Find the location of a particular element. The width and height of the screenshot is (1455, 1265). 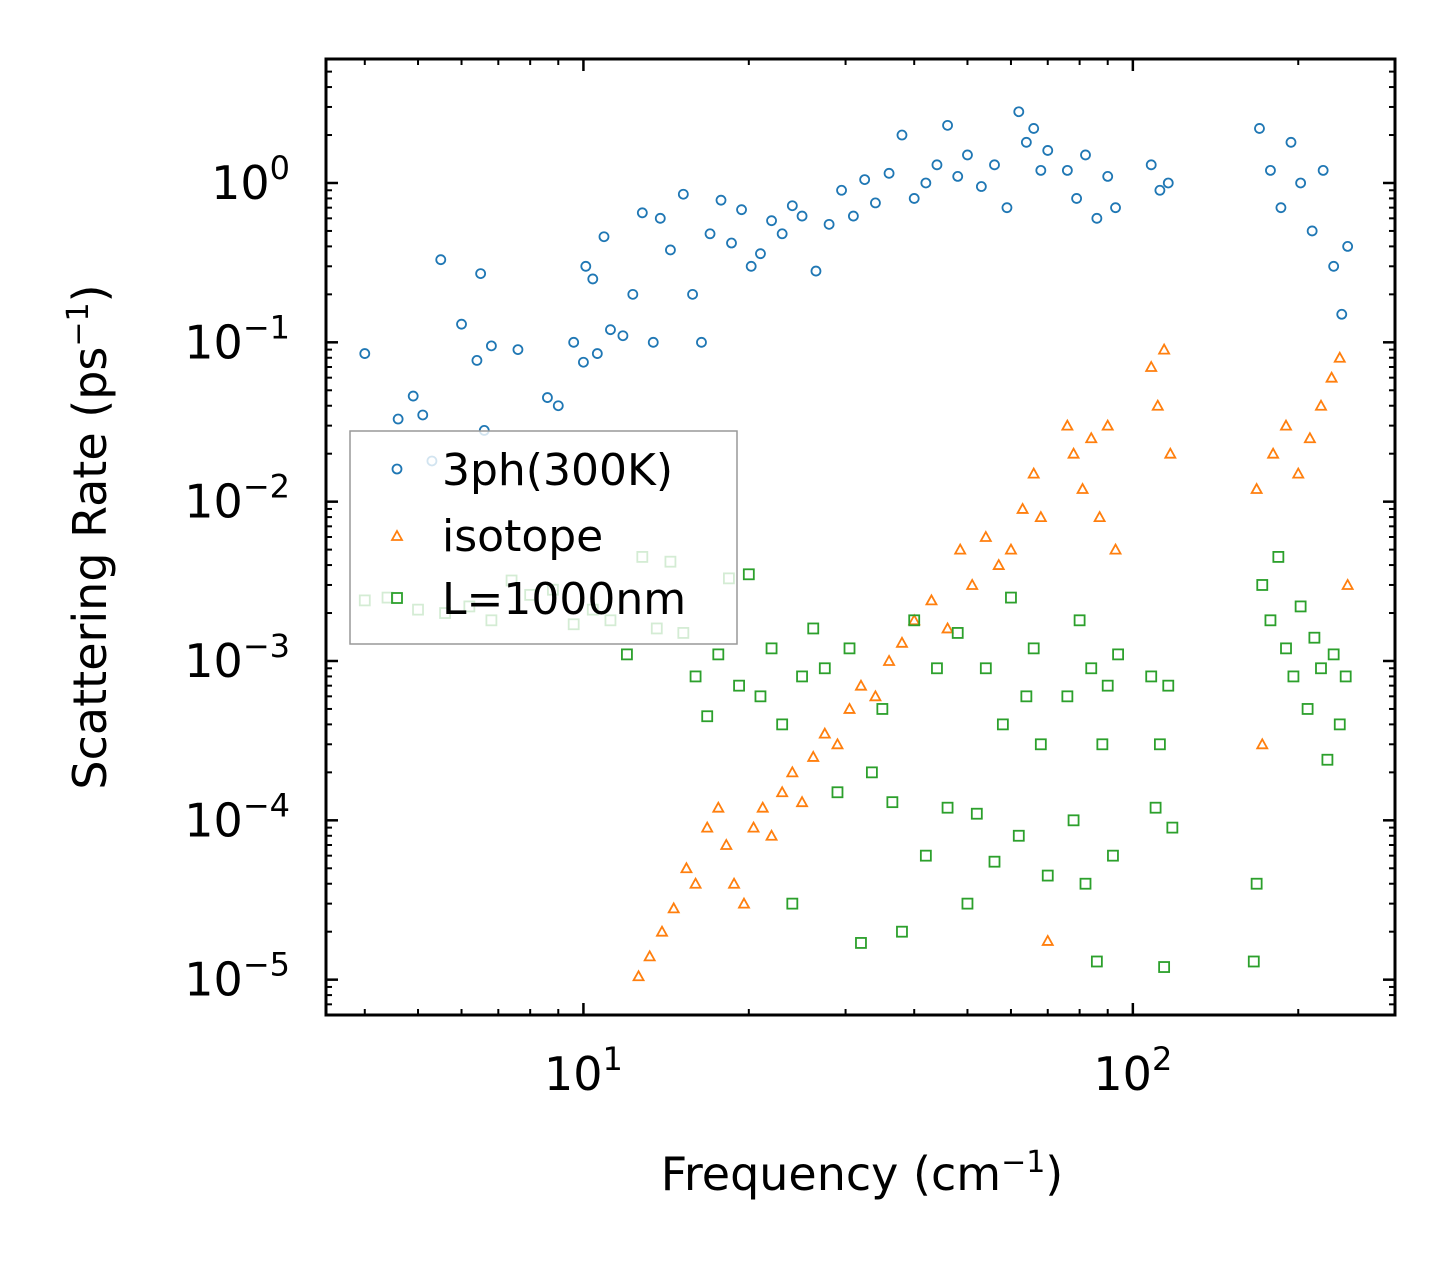

y-tick-label: 10⁻³ is located at coordinates (237, 657).